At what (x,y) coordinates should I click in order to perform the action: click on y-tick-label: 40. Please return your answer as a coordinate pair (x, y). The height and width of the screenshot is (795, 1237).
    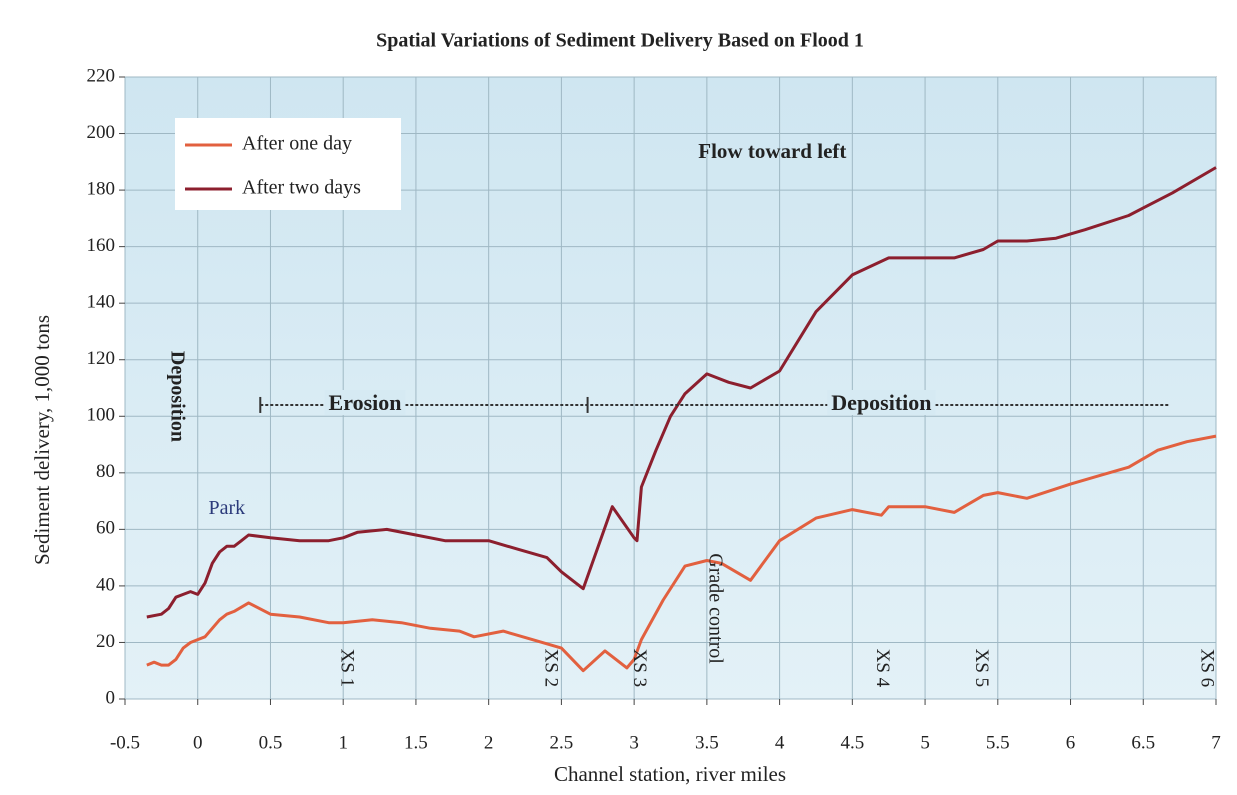
    Looking at the image, I should click on (105, 584).